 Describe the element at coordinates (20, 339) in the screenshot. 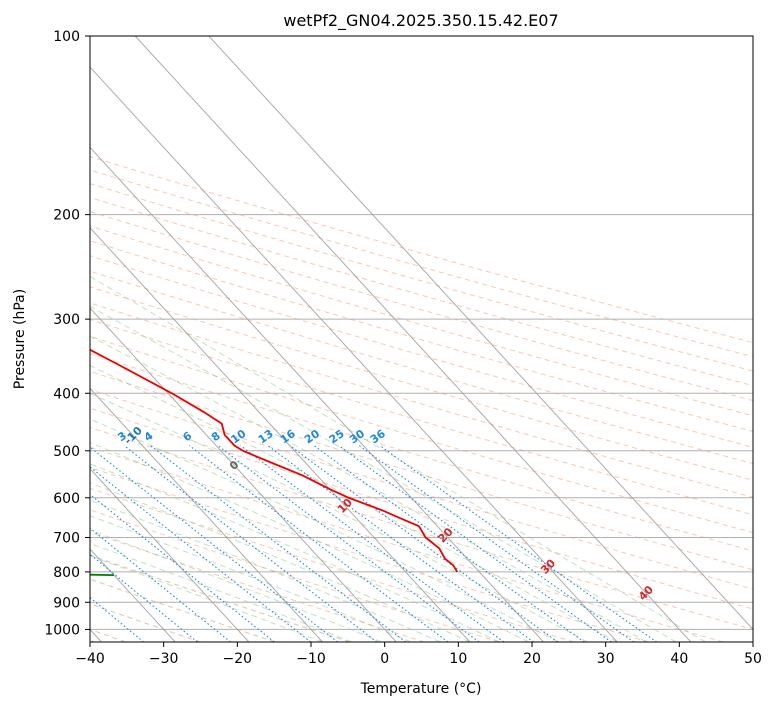

I see `y-axis-label: Pressure (hPa)` at that location.